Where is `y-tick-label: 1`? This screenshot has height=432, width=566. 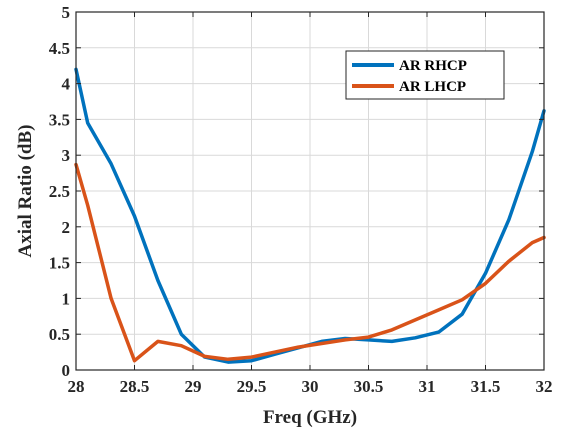 y-tick-label: 1 is located at coordinates (66, 298).